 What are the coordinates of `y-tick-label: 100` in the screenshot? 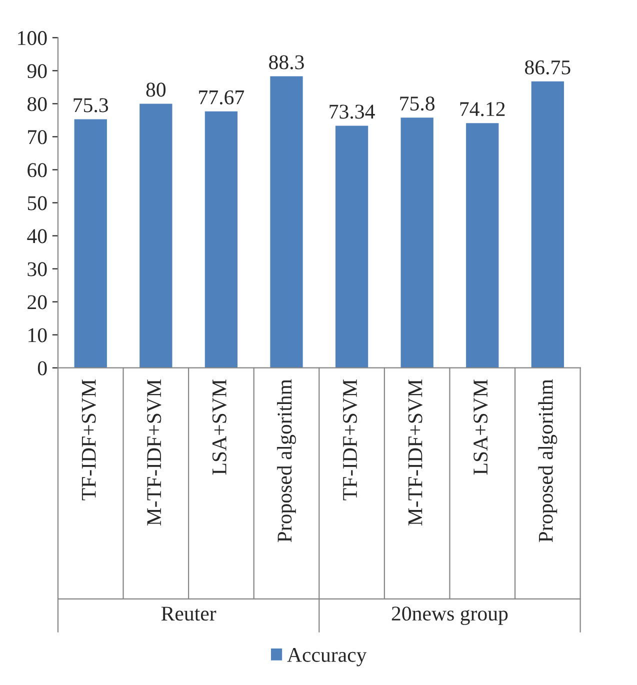 It's located at (32, 38).